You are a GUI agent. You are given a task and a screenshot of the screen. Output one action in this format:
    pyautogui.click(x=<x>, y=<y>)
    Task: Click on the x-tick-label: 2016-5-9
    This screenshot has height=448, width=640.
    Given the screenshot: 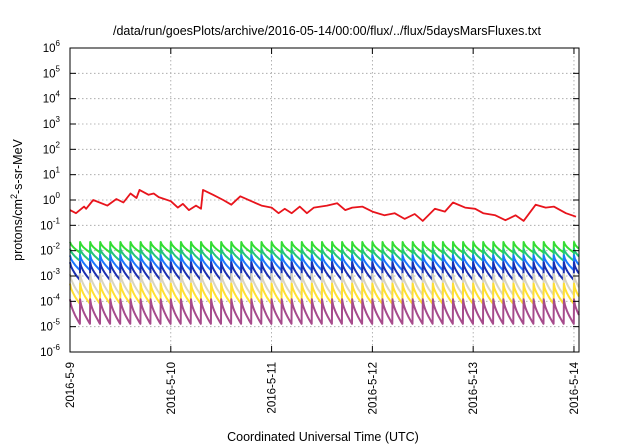 What is the action you would take?
    pyautogui.click(x=71, y=385)
    